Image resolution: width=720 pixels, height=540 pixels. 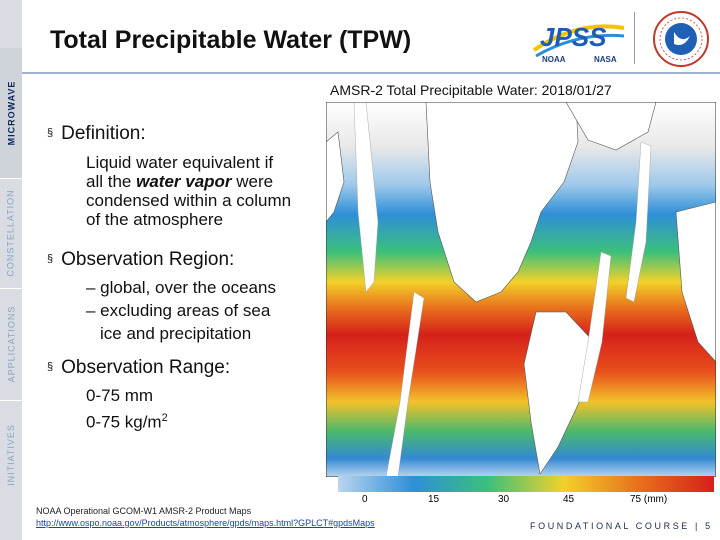 I want to click on sidebar-item-initiatives: INITIATIVES, so click(x=11, y=455).